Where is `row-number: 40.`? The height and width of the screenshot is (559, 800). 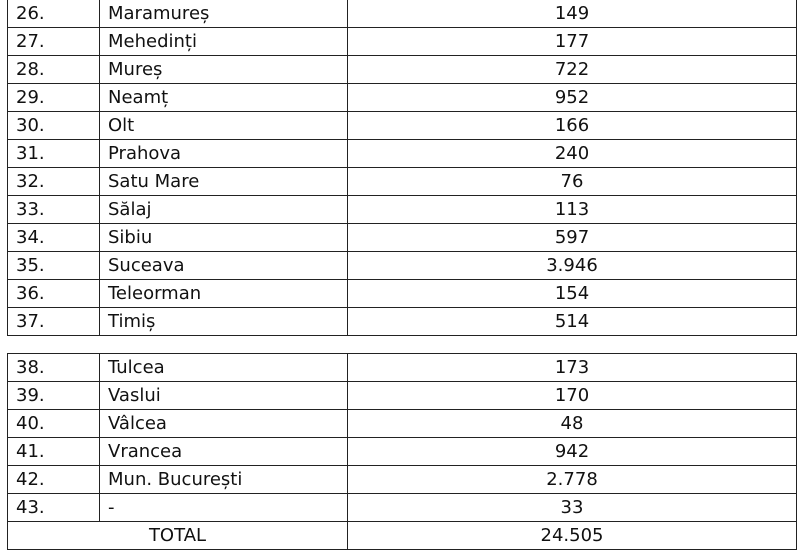
row-number: 40. is located at coordinates (53, 423).